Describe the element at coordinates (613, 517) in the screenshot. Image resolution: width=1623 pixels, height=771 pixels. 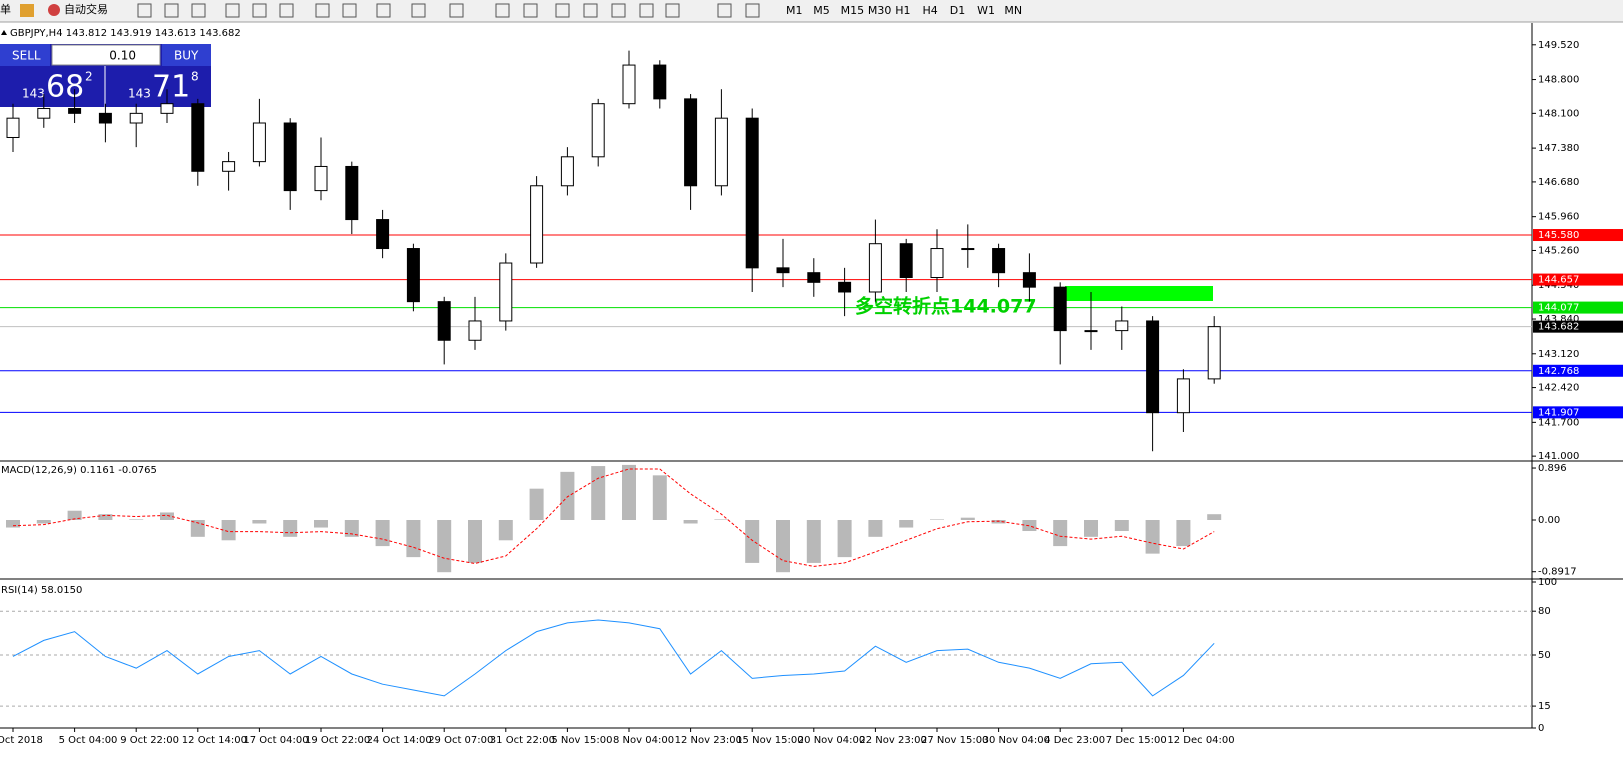
I see `macd-signal` at that location.